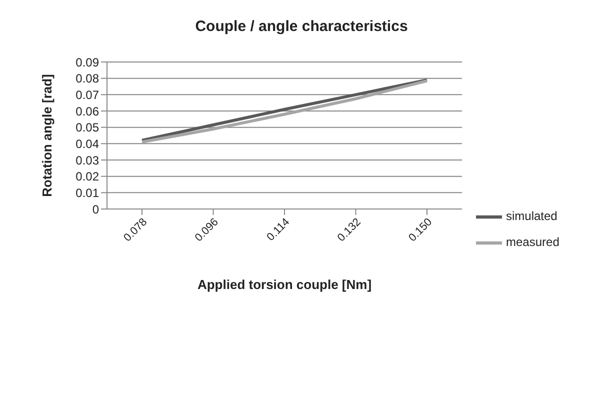 This screenshot has width=595, height=401. Describe the element at coordinates (88, 111) in the screenshot. I see `y-tick-label: 0.06` at that location.